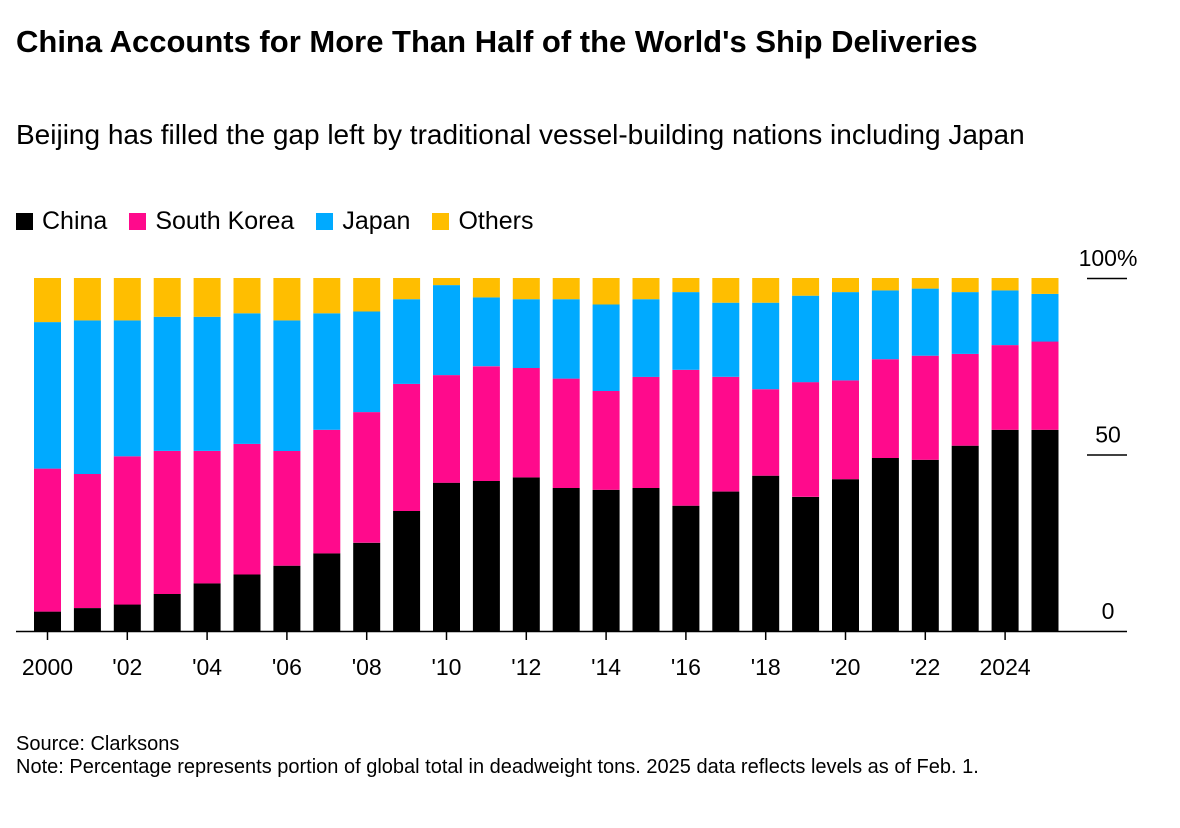 This screenshot has width=1180, height=828. I want to click on bar-south-korea-2012, so click(526, 423).